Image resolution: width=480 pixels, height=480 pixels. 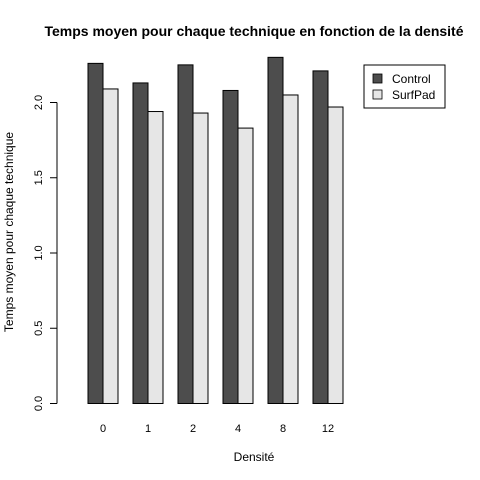 What do you see at coordinates (9, 232) in the screenshot?
I see `y-axis-label: Temps moyen pour chaque technique` at bounding box center [9, 232].